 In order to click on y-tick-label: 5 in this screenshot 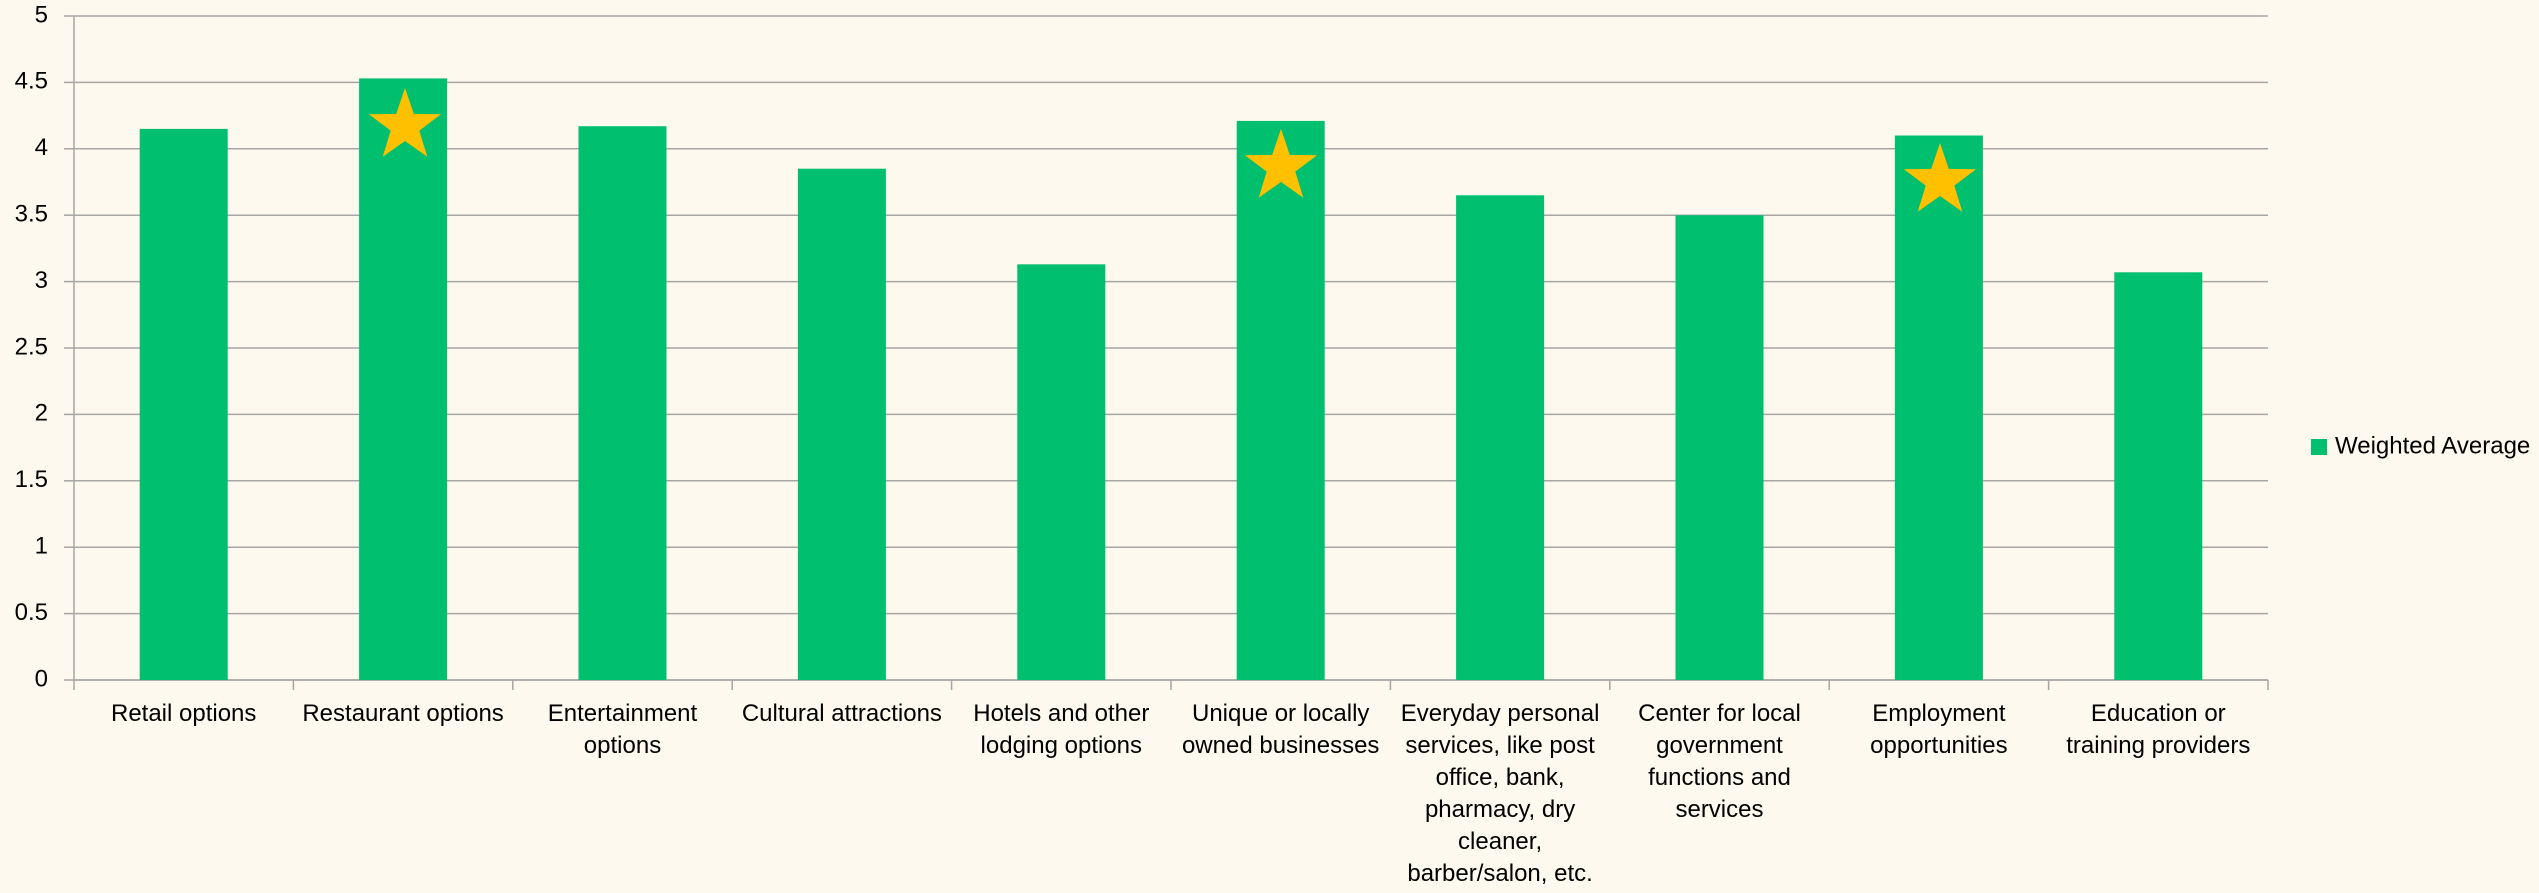, I will do `click(41, 14)`.